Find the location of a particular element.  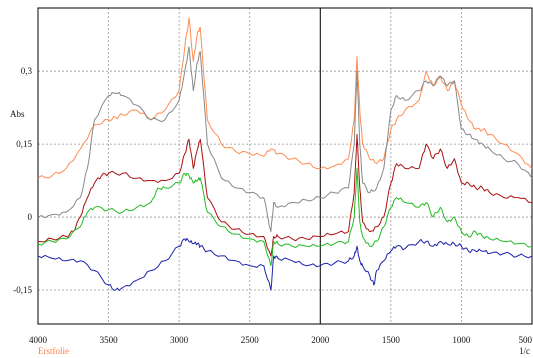

y-tick-label: 0 is located at coordinates (30, 217).